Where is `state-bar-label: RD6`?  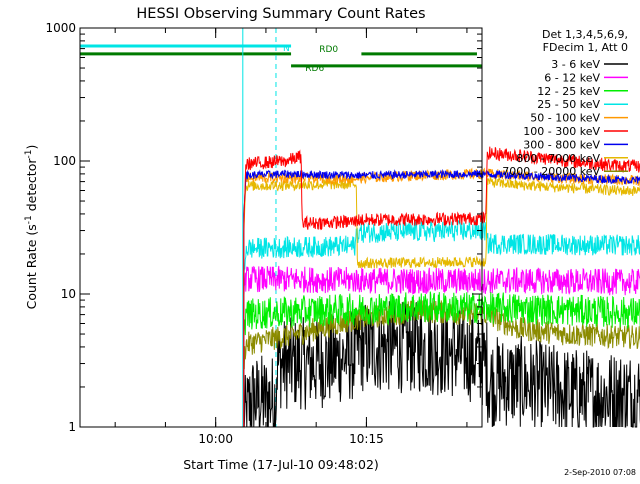 state-bar-label: RD6 is located at coordinates (314, 69).